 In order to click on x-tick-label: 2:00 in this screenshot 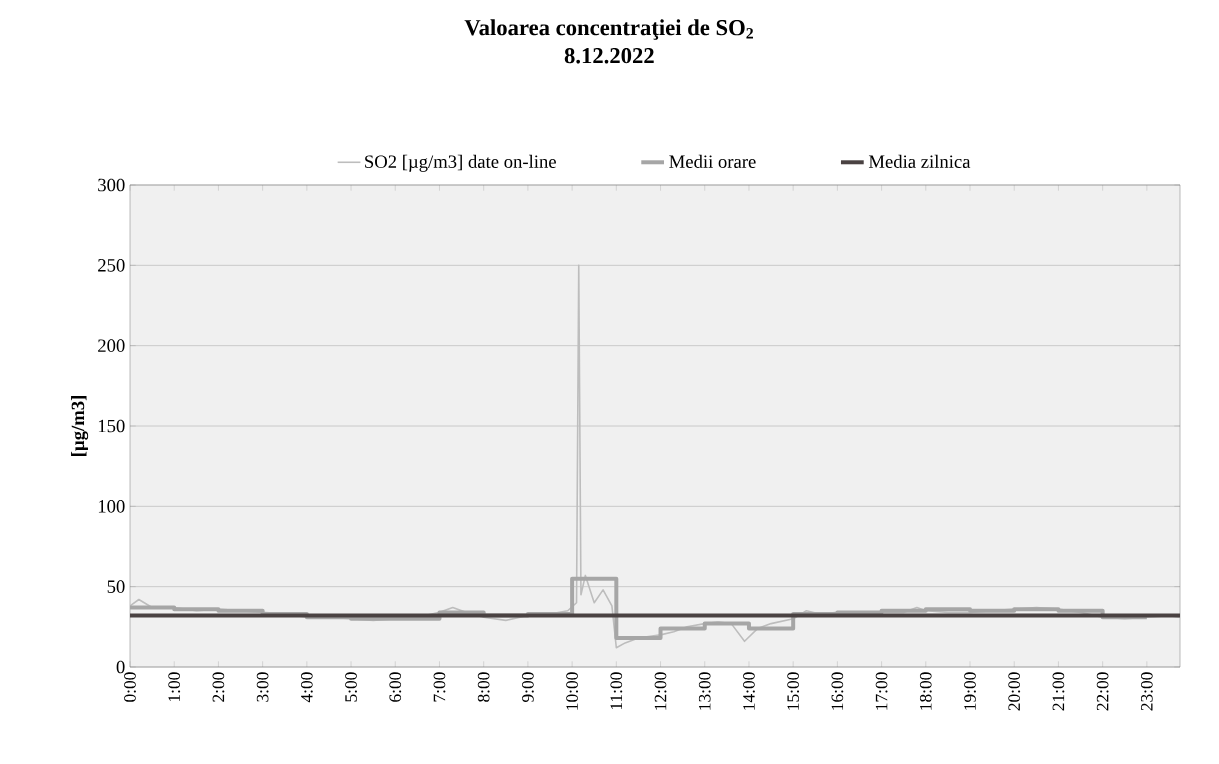, I will do `click(218, 687)`.